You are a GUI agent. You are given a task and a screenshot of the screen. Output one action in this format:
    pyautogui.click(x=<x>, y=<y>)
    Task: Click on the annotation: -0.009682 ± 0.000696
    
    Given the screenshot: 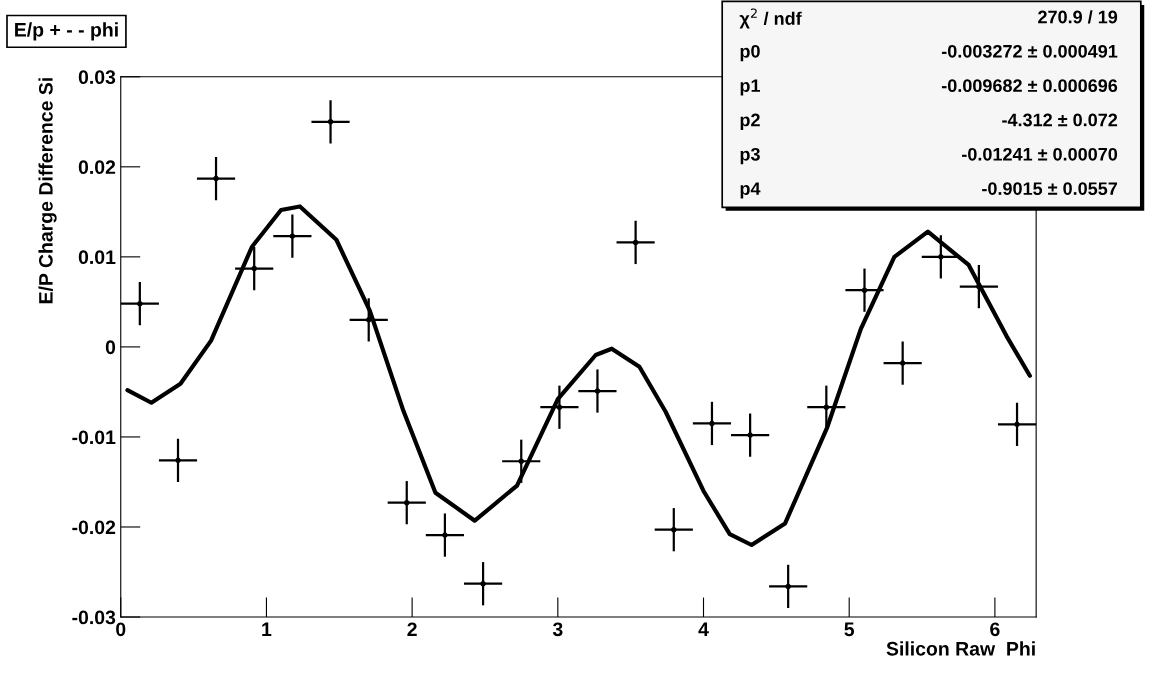 What is the action you would take?
    pyautogui.click(x=1029, y=86)
    